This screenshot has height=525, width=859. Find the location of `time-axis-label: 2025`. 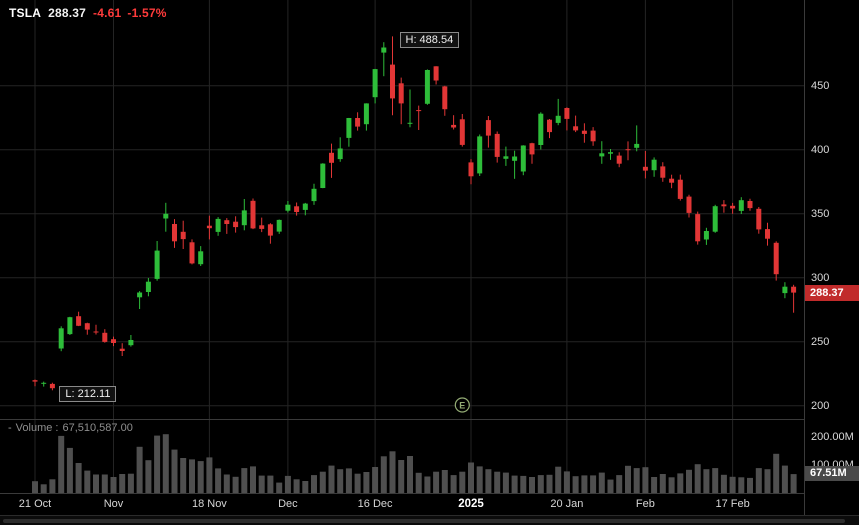

time-axis-label: 2025 is located at coordinates (471, 504).